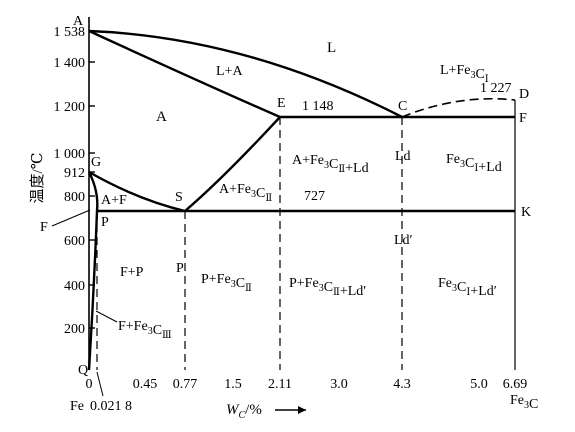 The height and width of the screenshot is (432, 575). What do you see at coordinates (114, 200) in the screenshot?
I see `region-label-A-F: A+F` at bounding box center [114, 200].